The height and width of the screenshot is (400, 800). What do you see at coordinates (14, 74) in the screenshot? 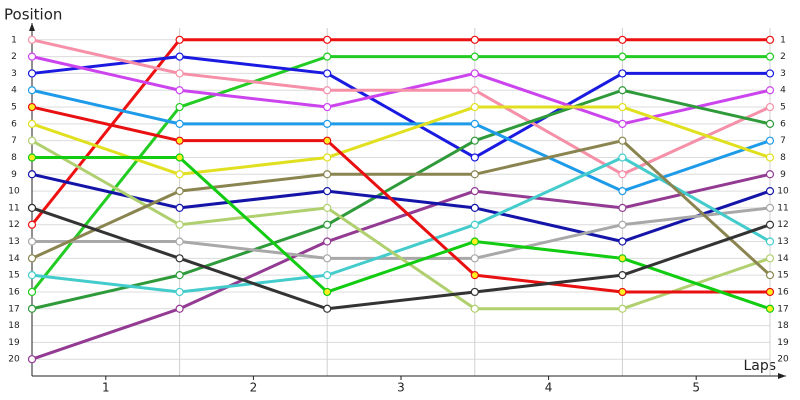
I see `y-tick-label: 3` at bounding box center [14, 74].